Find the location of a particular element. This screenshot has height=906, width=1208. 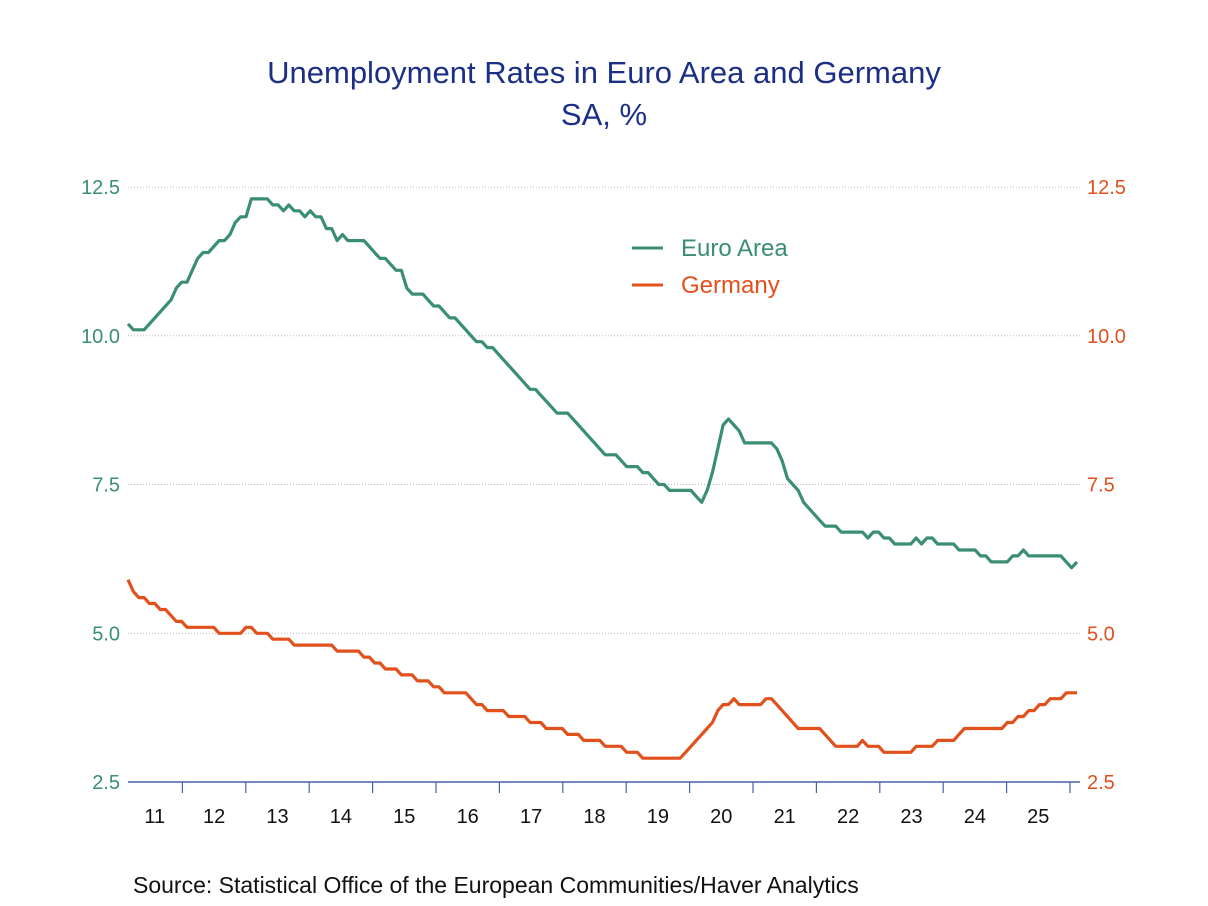

y-tick-label-right: 2.5 is located at coordinates (1101, 783).